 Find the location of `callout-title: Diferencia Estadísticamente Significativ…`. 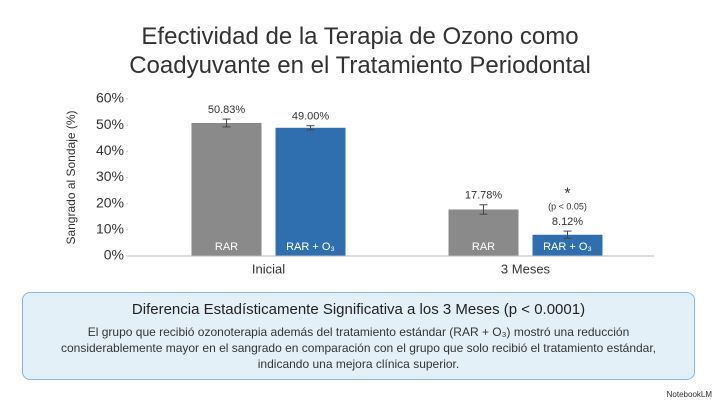

callout-title: Diferencia Estadísticamente Significativ… is located at coordinates (358, 309).